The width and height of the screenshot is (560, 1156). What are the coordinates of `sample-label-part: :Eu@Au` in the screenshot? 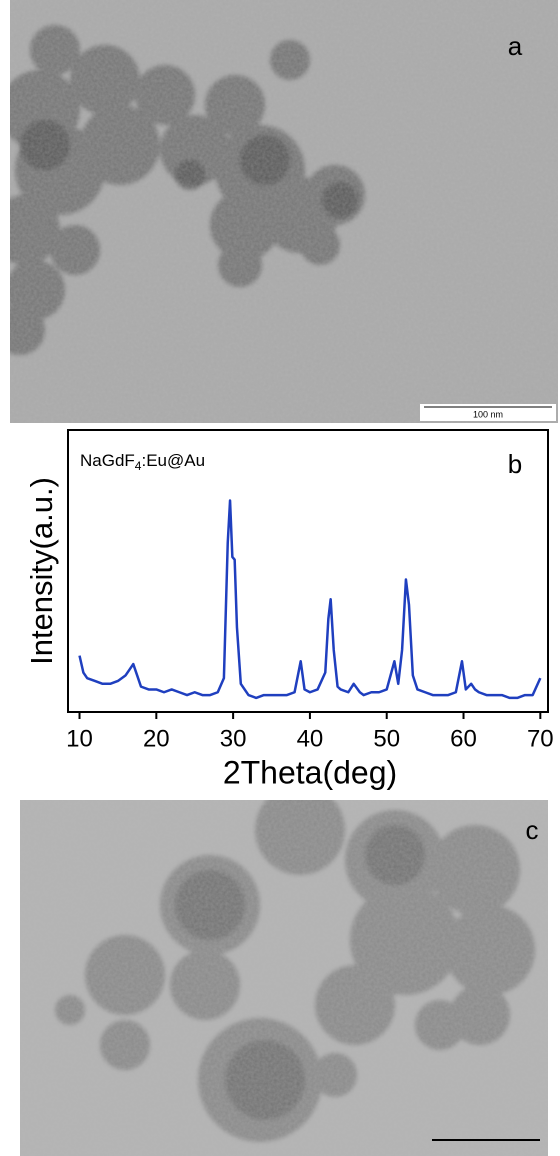 It's located at (173, 460).